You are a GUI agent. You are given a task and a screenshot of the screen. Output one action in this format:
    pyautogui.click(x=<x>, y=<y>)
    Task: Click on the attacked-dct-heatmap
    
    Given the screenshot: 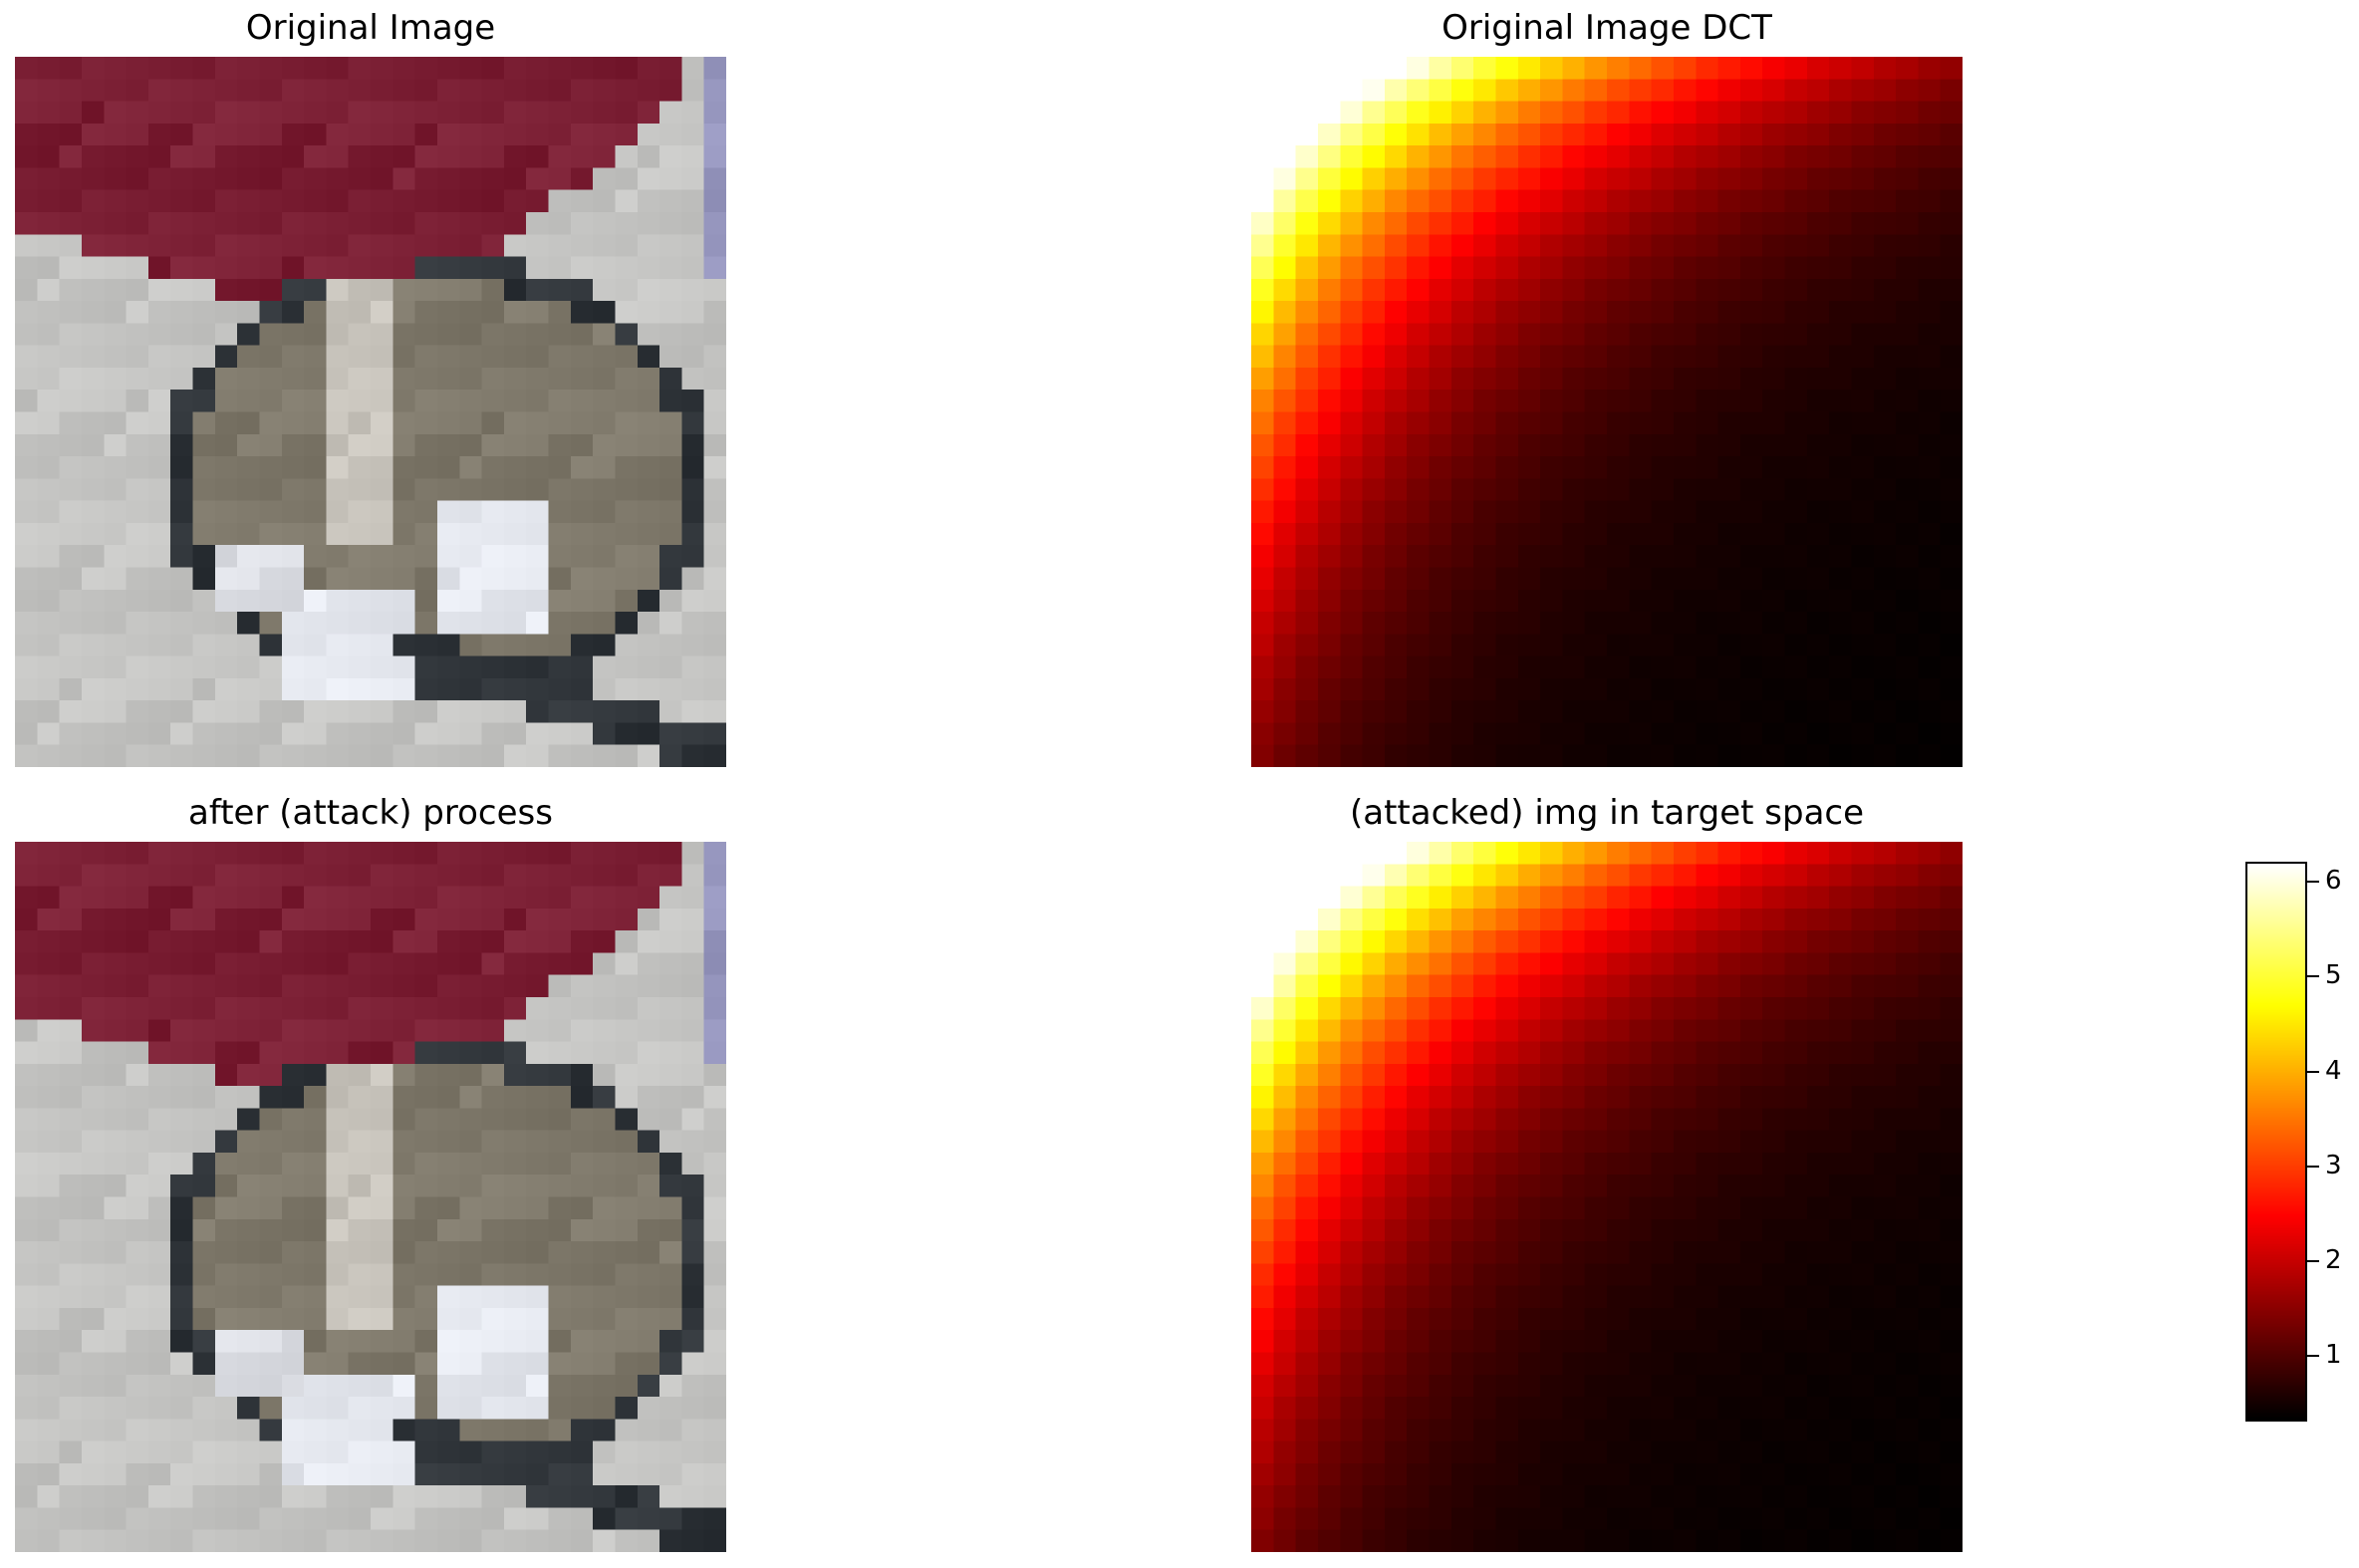 What is the action you would take?
    pyautogui.click(x=1607, y=1197)
    